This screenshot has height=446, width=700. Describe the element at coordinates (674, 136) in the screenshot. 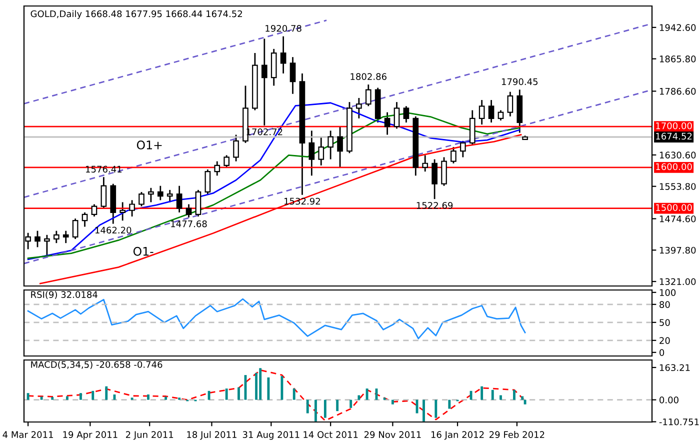

I see `ref-line-label: 1674.52` at that location.